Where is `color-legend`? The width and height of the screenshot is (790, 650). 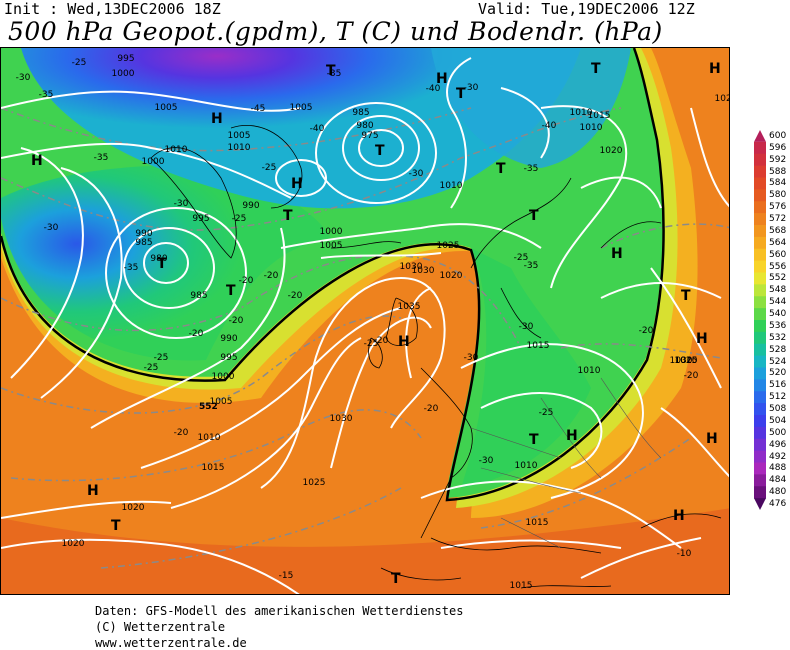 color-legend is located at coordinates (760, 320).